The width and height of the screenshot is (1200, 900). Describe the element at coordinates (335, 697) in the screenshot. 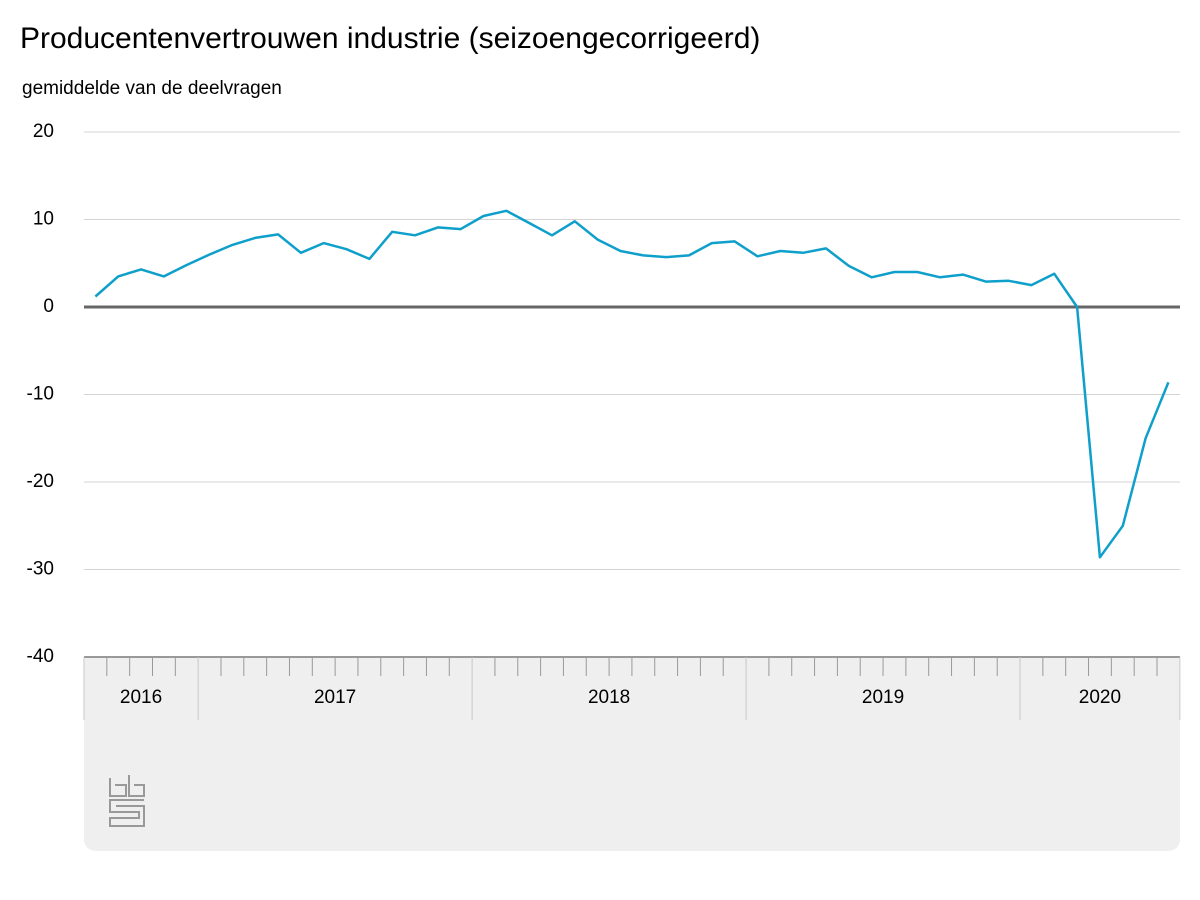

I see `x-tick-label: 2017` at that location.